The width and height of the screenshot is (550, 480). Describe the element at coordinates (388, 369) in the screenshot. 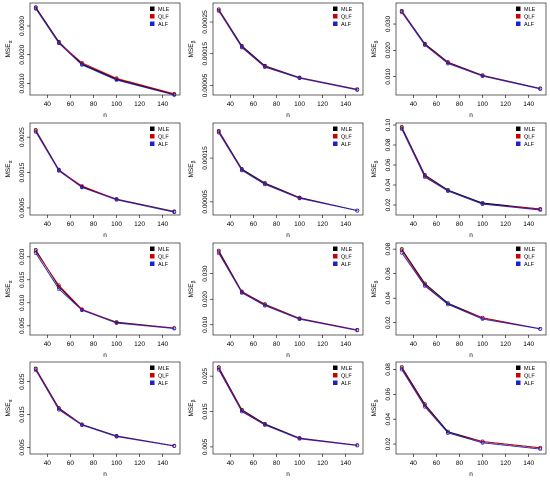

I see `y-tick-label: 0.08` at that location.